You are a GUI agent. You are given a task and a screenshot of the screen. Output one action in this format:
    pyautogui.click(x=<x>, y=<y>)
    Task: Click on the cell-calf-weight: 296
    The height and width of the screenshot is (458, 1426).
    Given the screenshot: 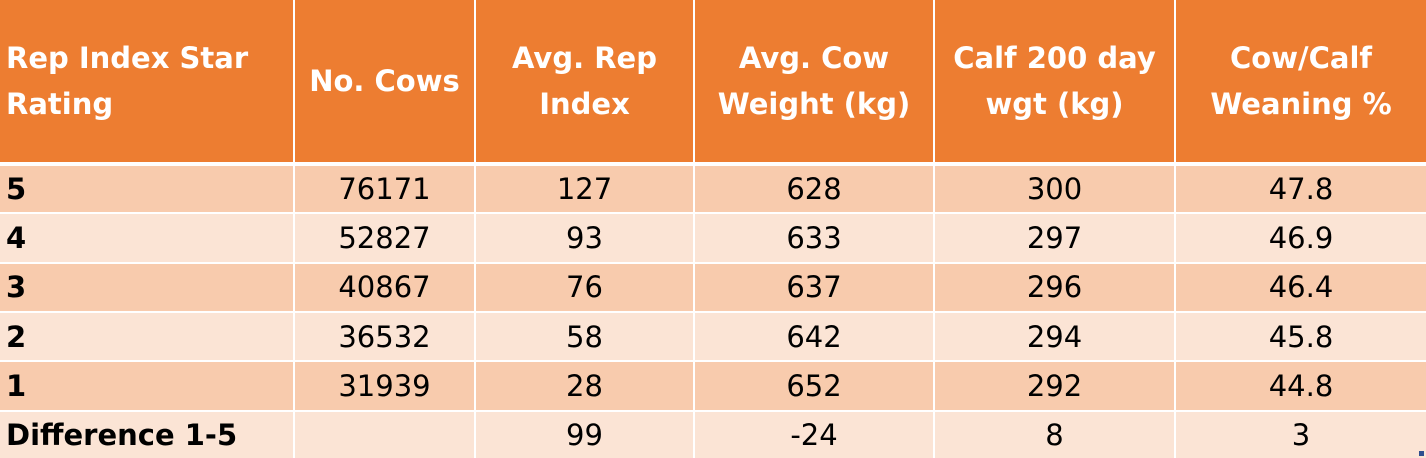 What is the action you would take?
    pyautogui.click(x=1055, y=287)
    